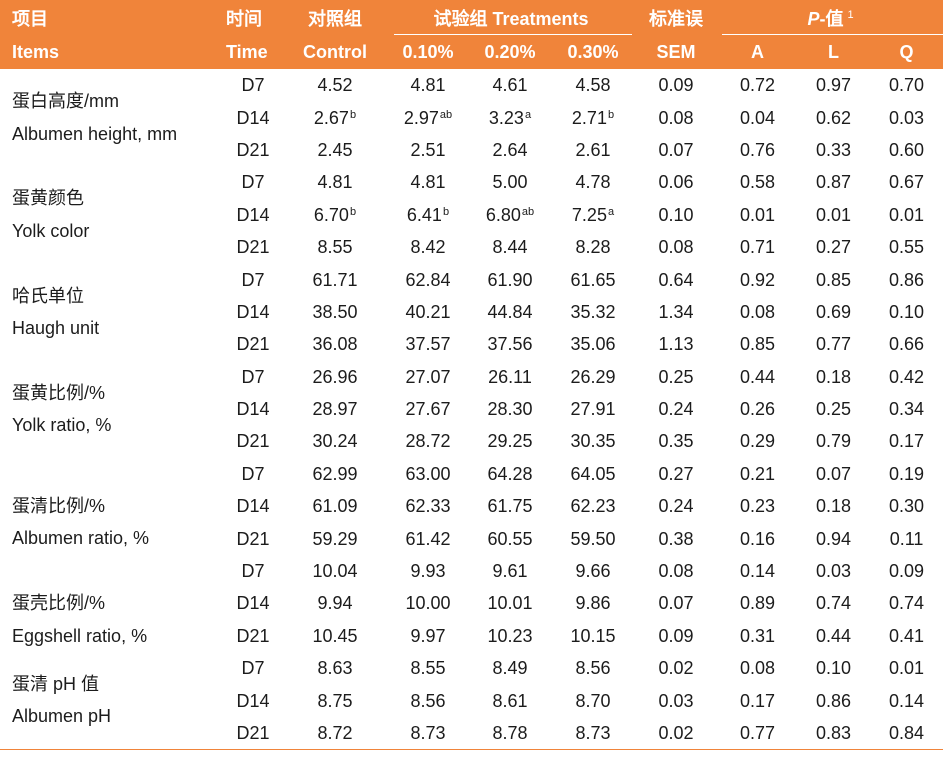  Describe the element at coordinates (834, 732) in the screenshot. I see `p-value-l-cell: 0.83` at that location.